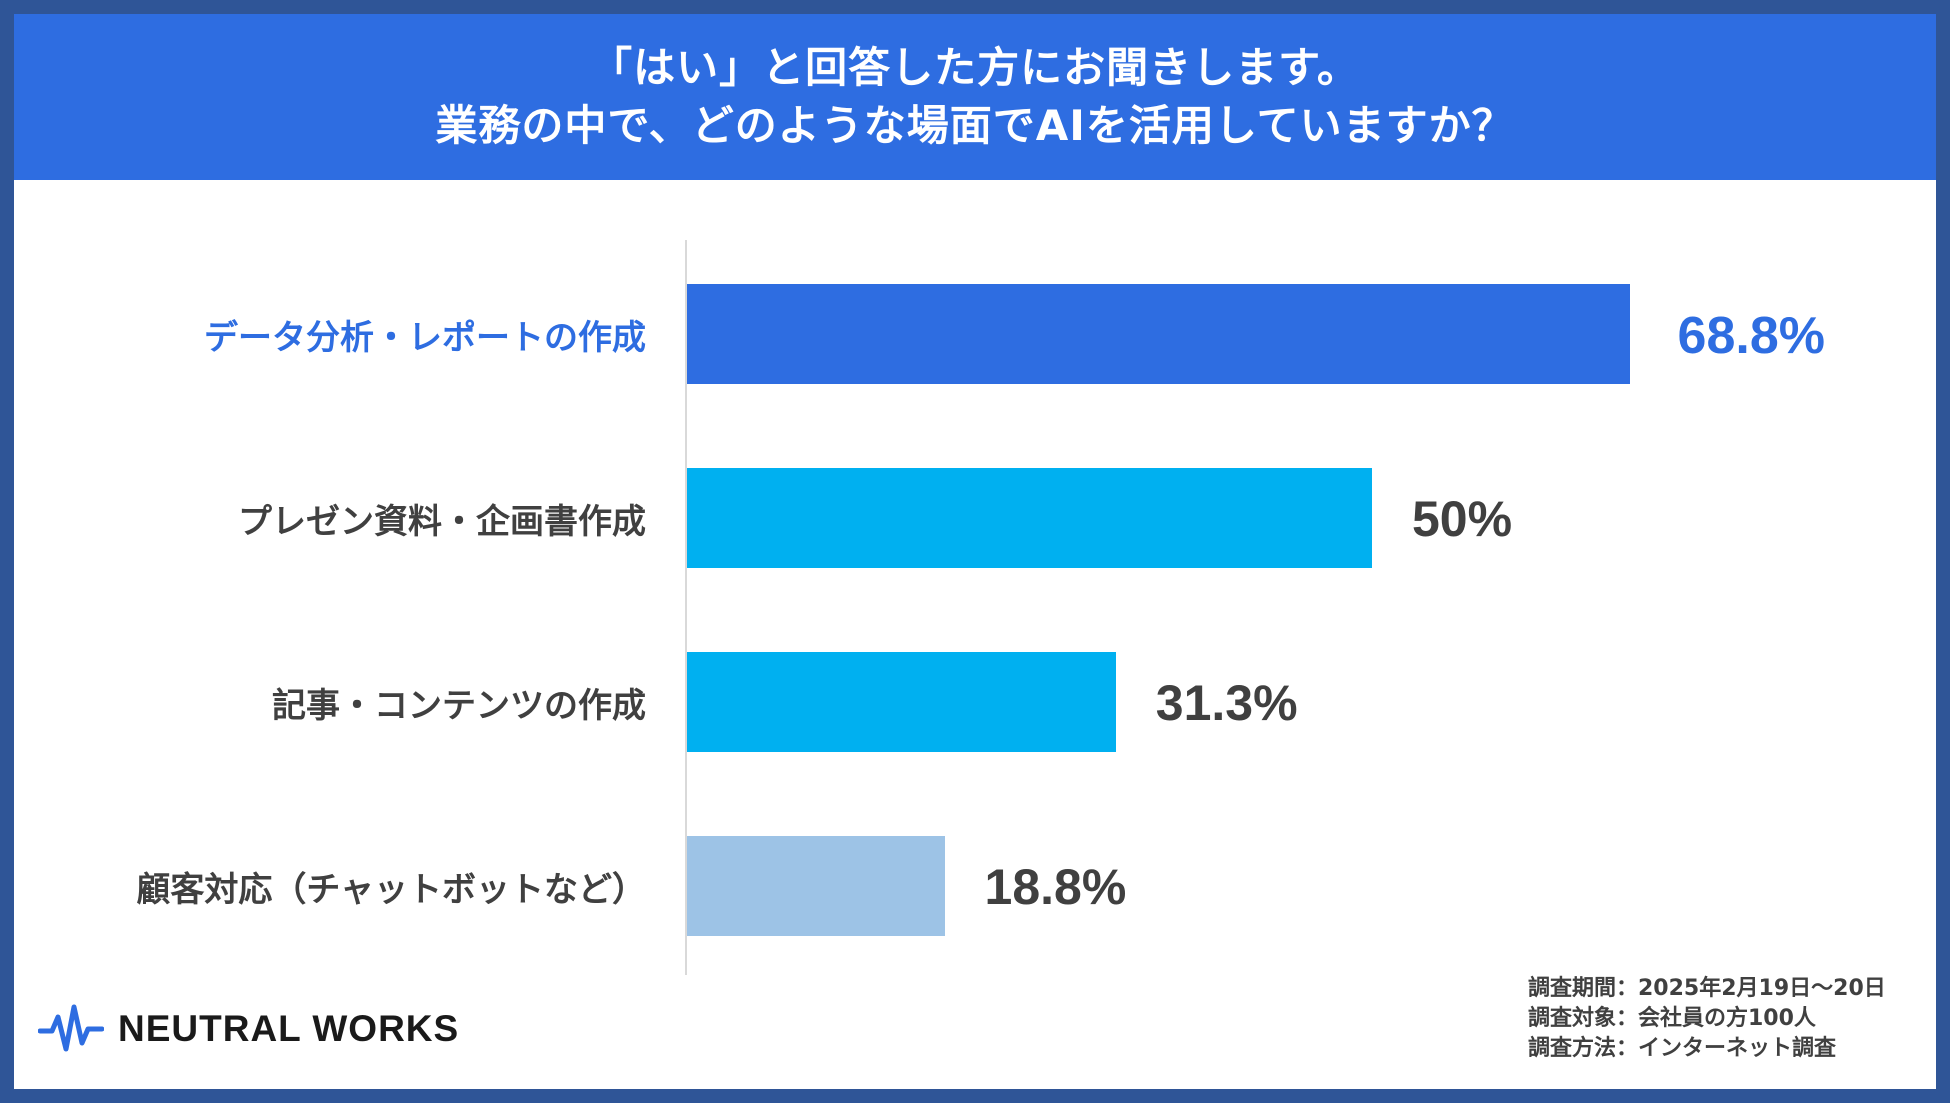 This screenshot has height=1103, width=1950. What do you see at coordinates (442, 522) in the screenshot?
I see `category-label: プレゼン資料・企画書作成` at bounding box center [442, 522].